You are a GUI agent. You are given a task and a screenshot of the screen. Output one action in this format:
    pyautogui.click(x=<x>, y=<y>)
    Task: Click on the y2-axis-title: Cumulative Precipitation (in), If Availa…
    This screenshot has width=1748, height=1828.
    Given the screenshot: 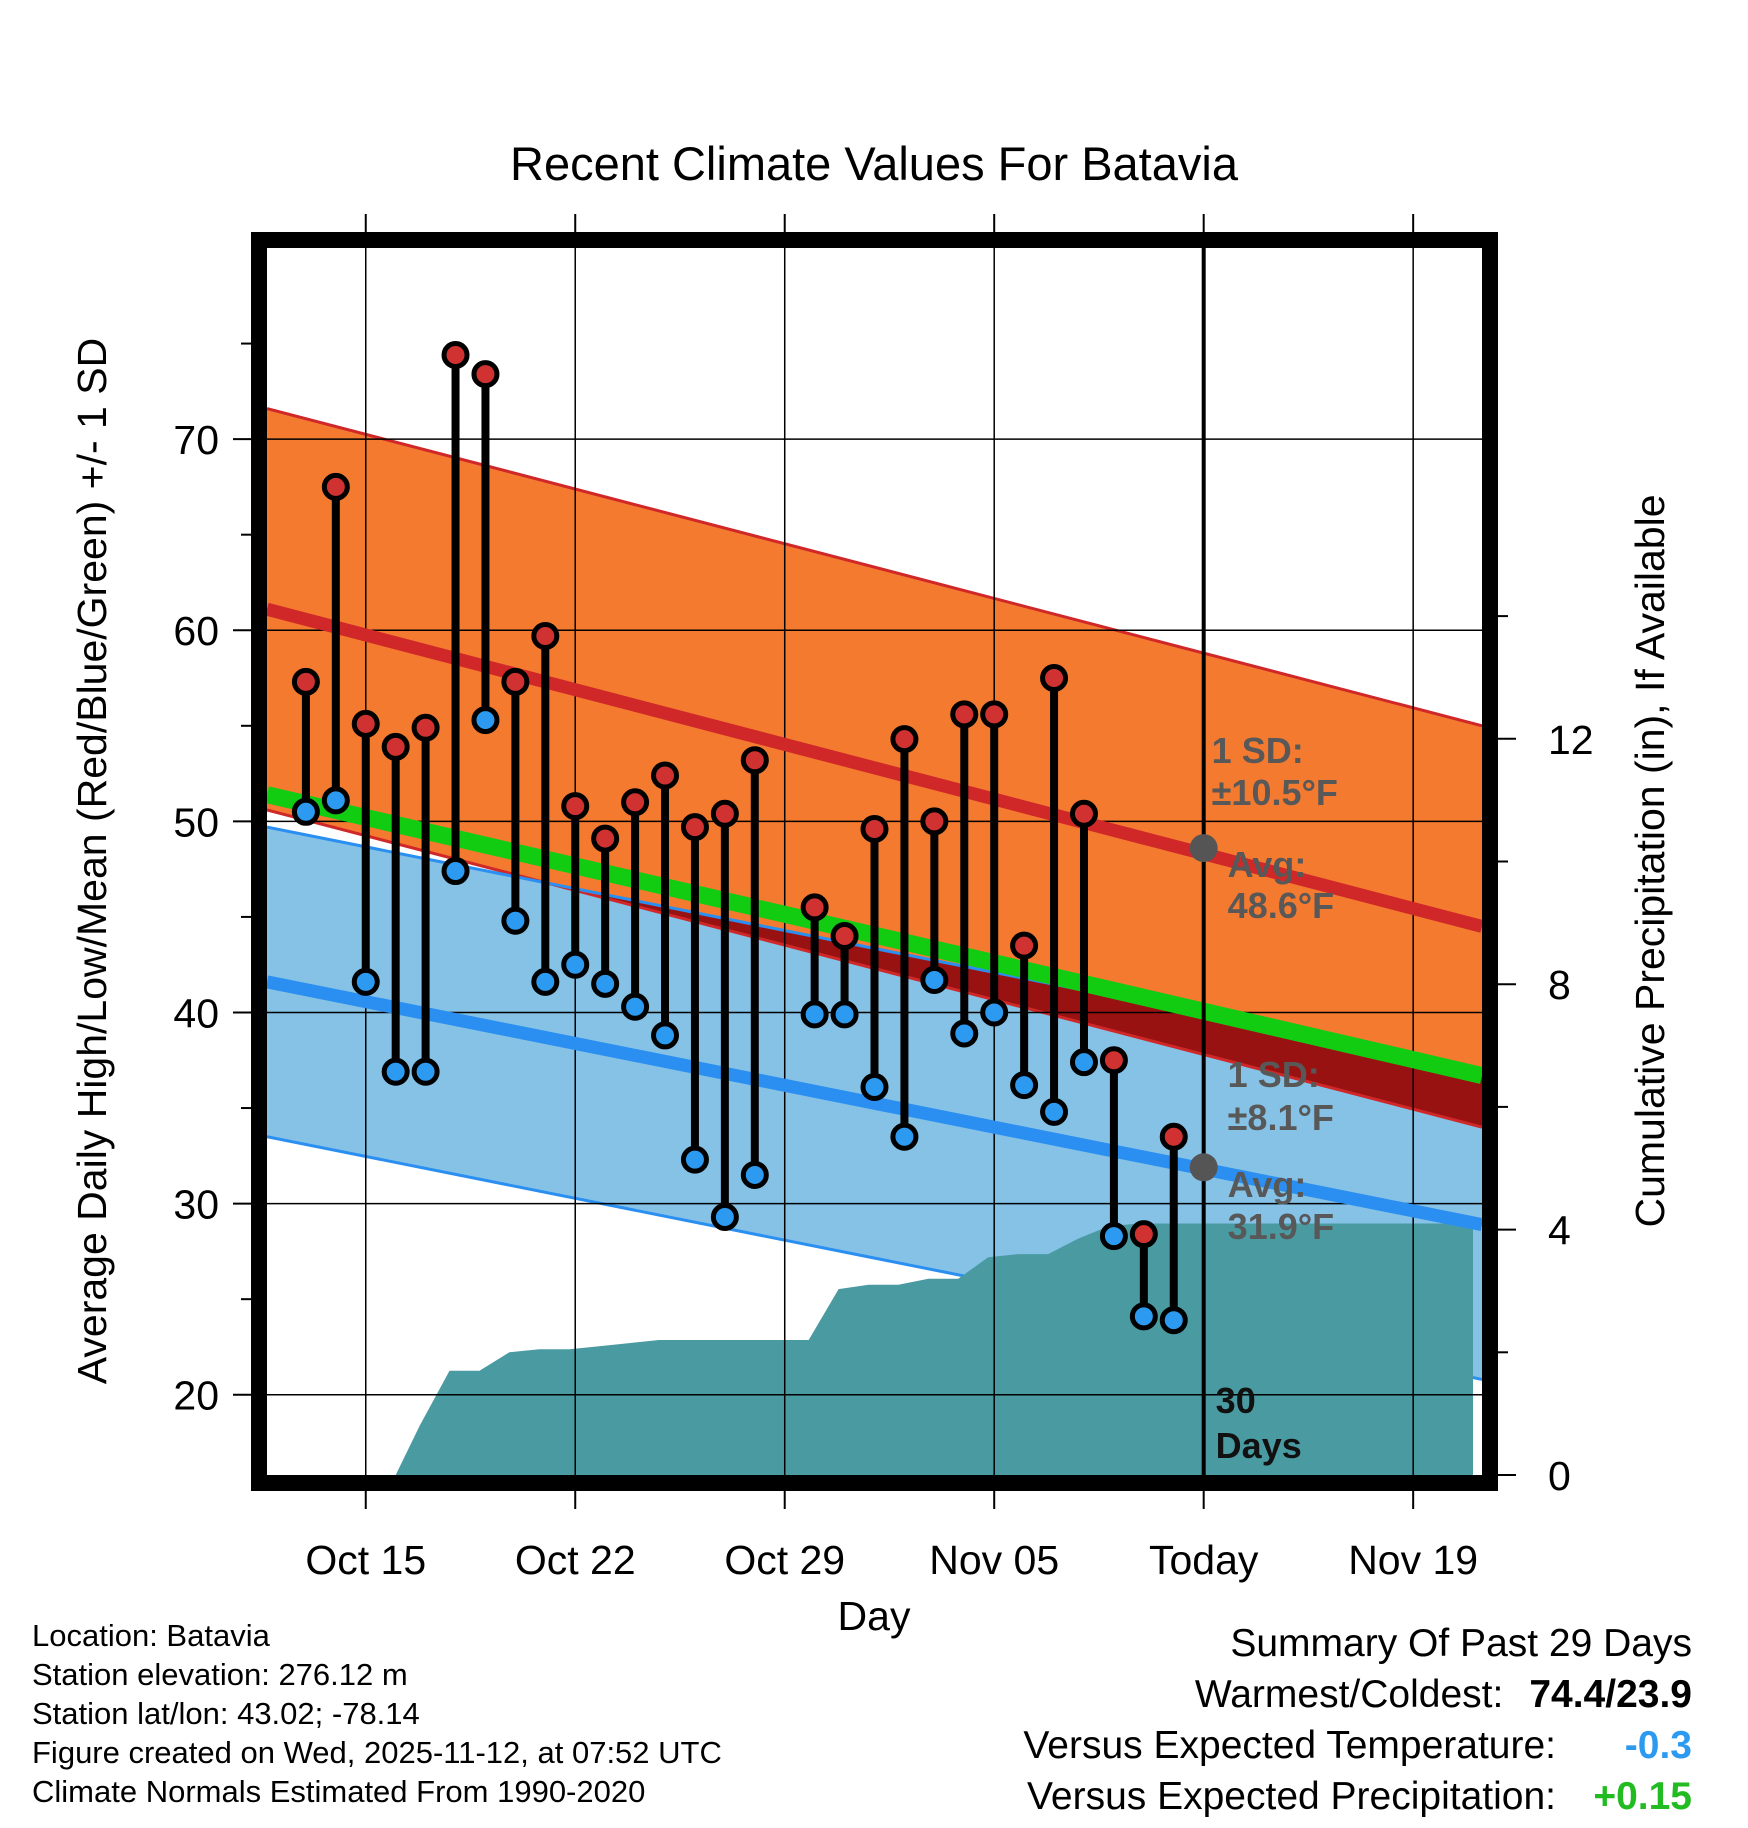 What is the action you would take?
    pyautogui.click(x=1650, y=860)
    